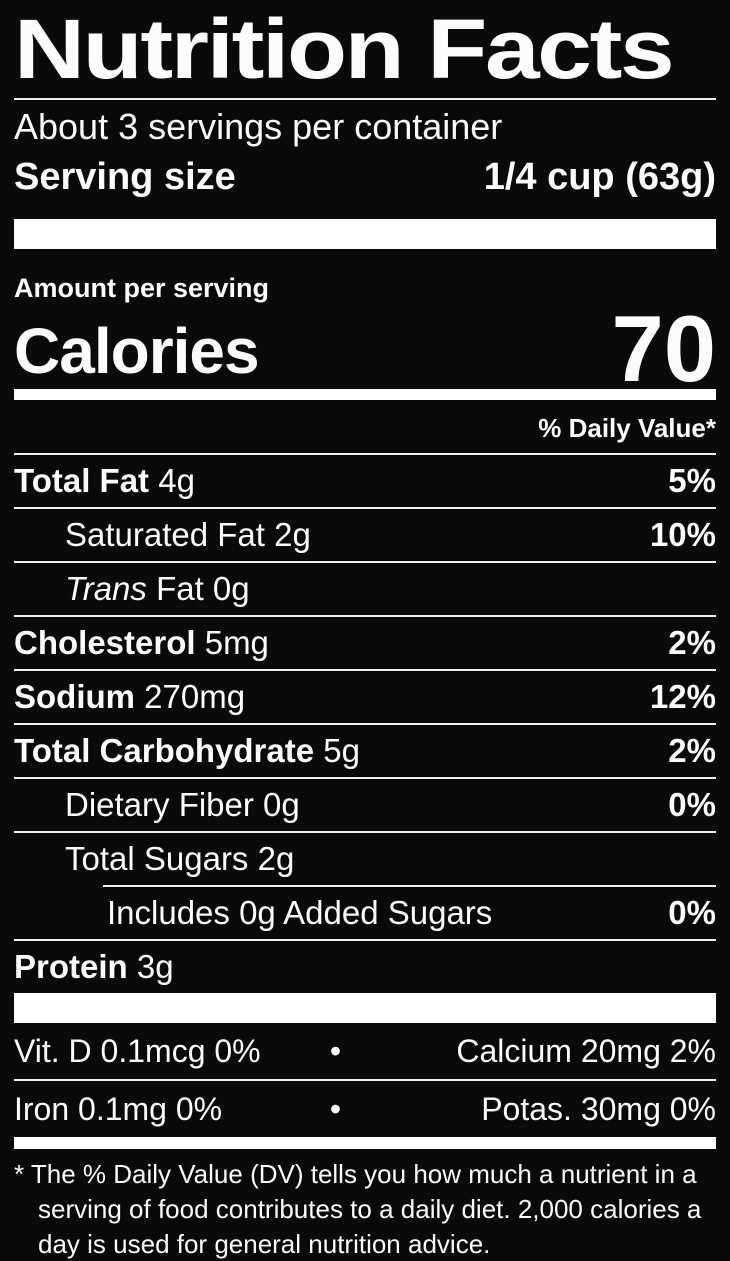 This screenshot has width=730, height=1261. Describe the element at coordinates (94, 966) in the screenshot. I see `nutrient-name: Protein 3g` at that location.